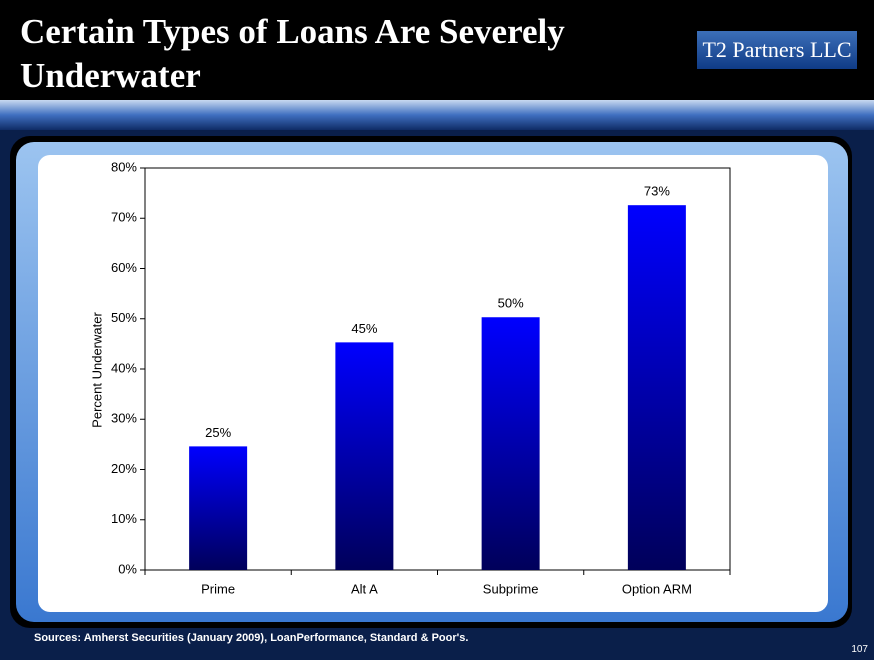  I want to click on y-tick-label: 30%, so click(124, 418).